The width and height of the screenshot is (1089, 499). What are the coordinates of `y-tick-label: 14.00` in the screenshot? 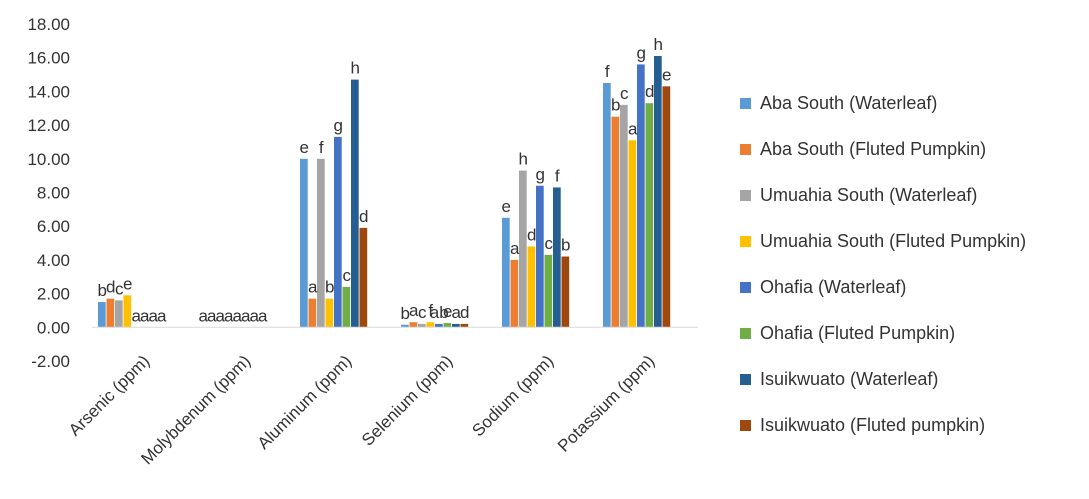 It's located at (48, 91).